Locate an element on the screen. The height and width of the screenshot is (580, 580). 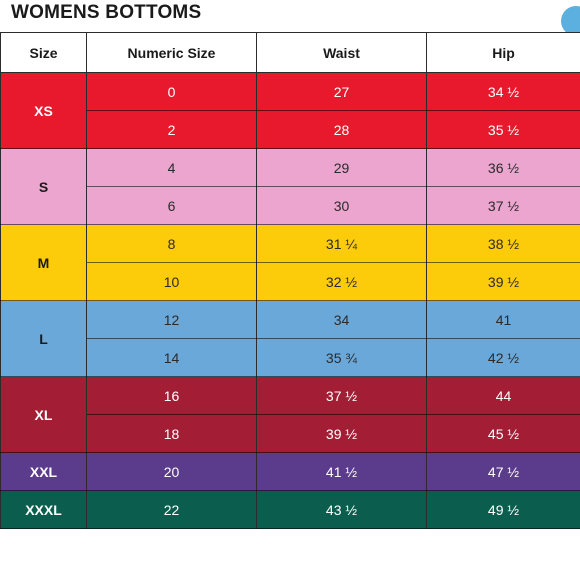
table-row: 18 39 ½ 45 ½ is located at coordinates (290, 433).